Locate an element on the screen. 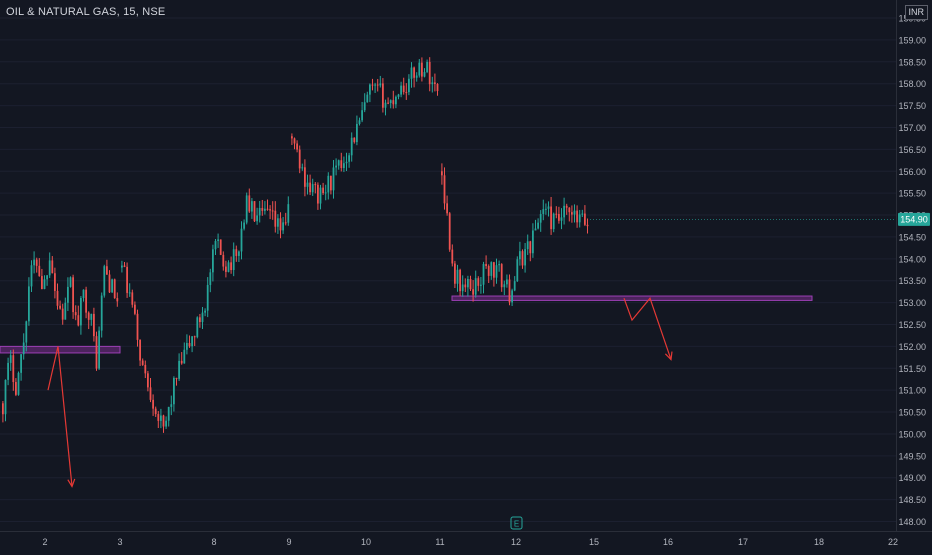  earnings-marker: E is located at coordinates (516, 523).